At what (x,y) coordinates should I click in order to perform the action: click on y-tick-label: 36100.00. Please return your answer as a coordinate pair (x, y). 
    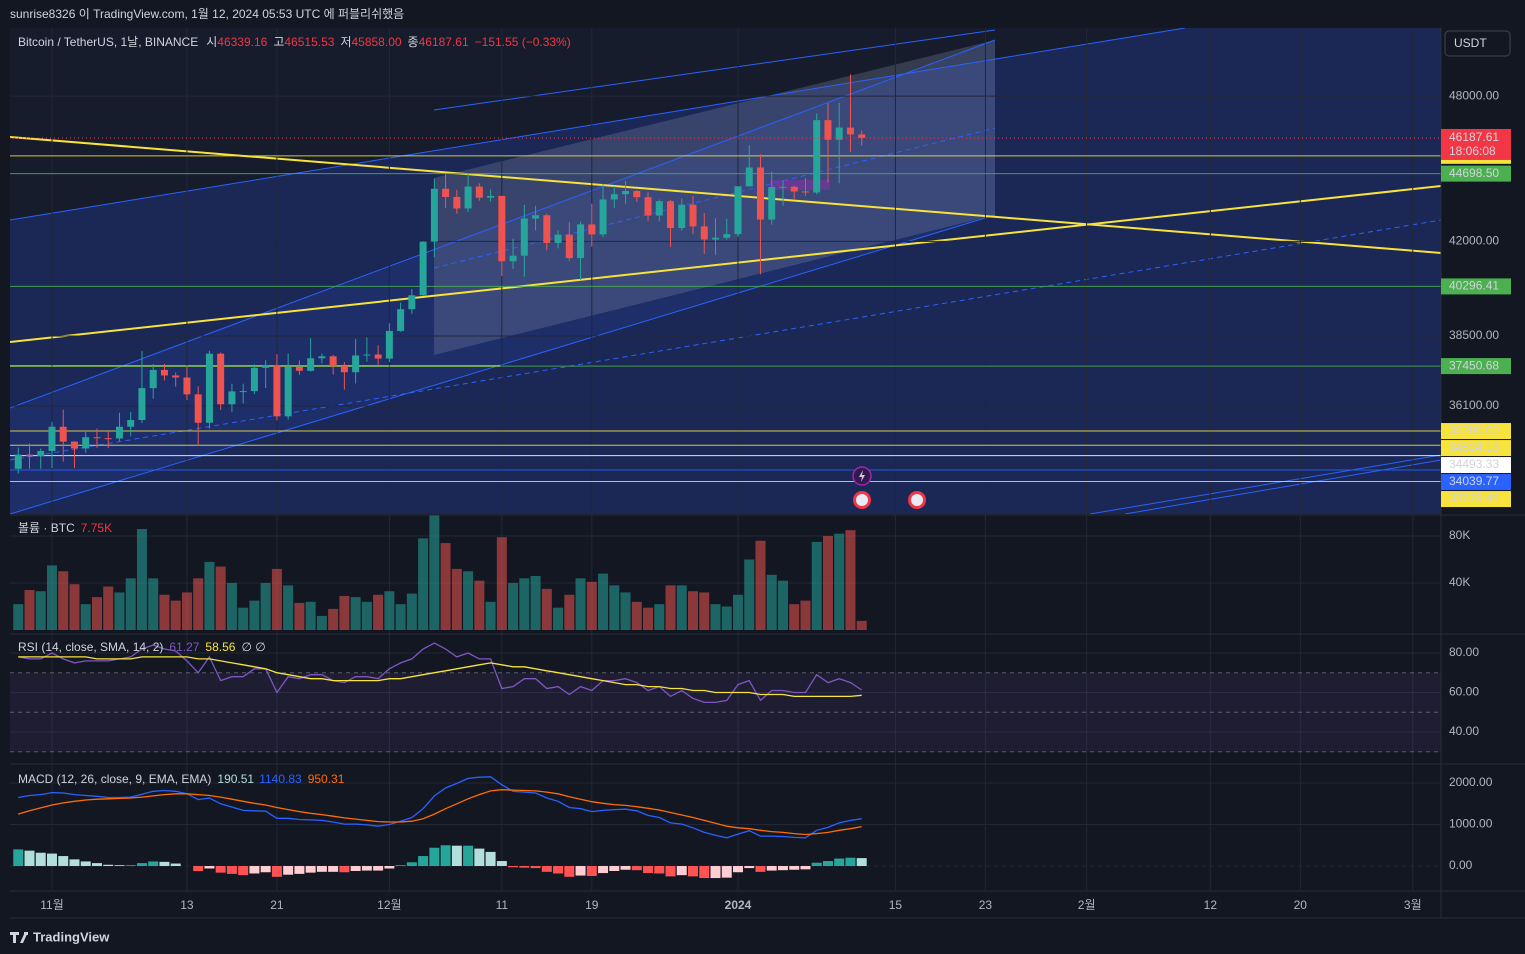
    Looking at the image, I should click on (1474, 405).